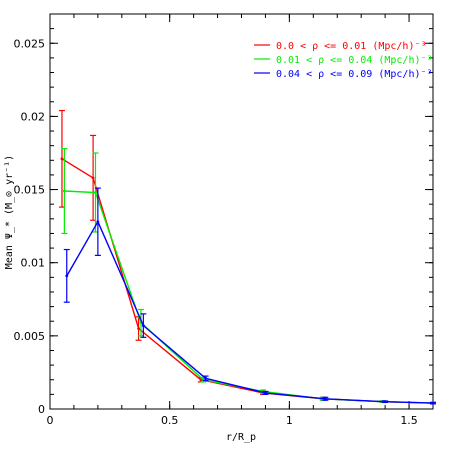  I want to click on x-tick-label: 0.5, so click(170, 420).